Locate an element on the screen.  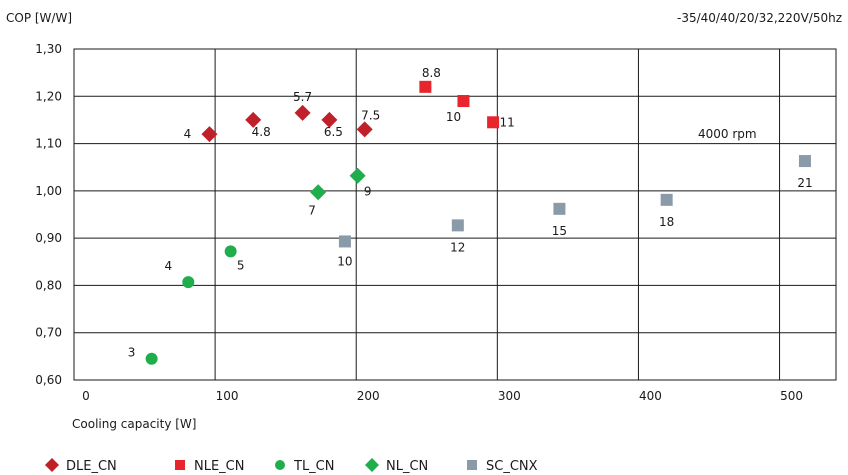
y-tick-label: 1,30 is located at coordinates (48, 49).